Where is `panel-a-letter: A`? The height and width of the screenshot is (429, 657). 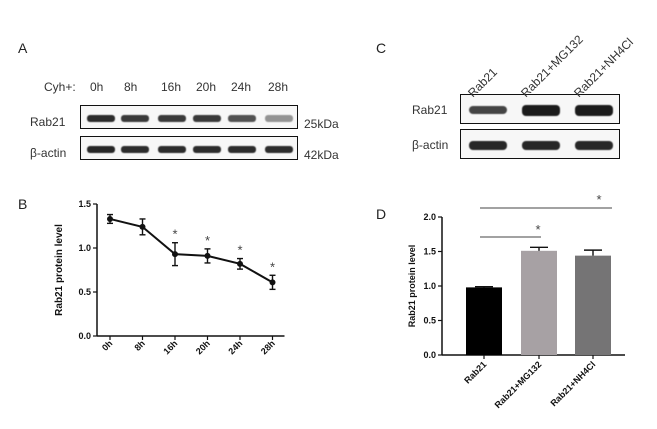
panel-a-letter: A is located at coordinates (23, 48).